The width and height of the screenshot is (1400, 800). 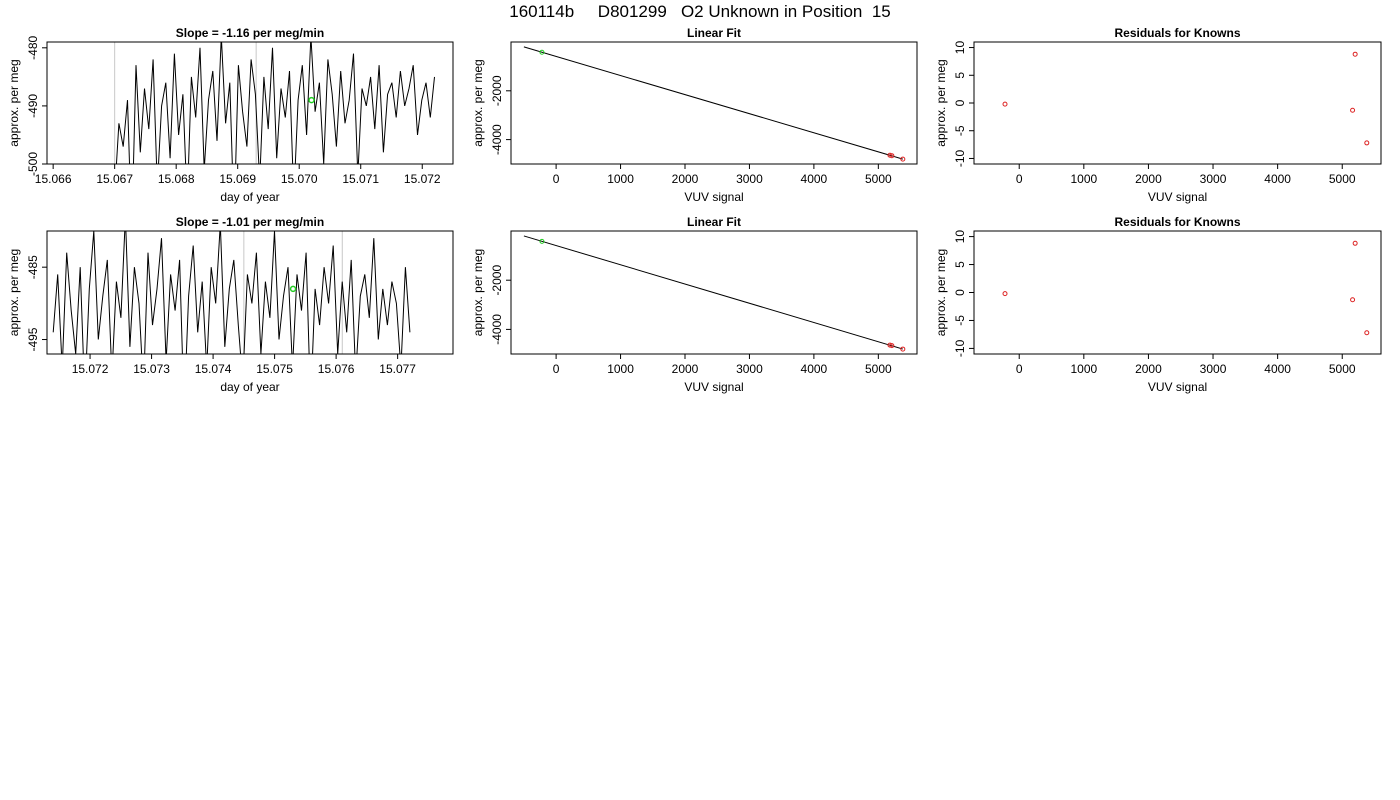 I want to click on y-tick-label: 0, so click(x=960, y=102).